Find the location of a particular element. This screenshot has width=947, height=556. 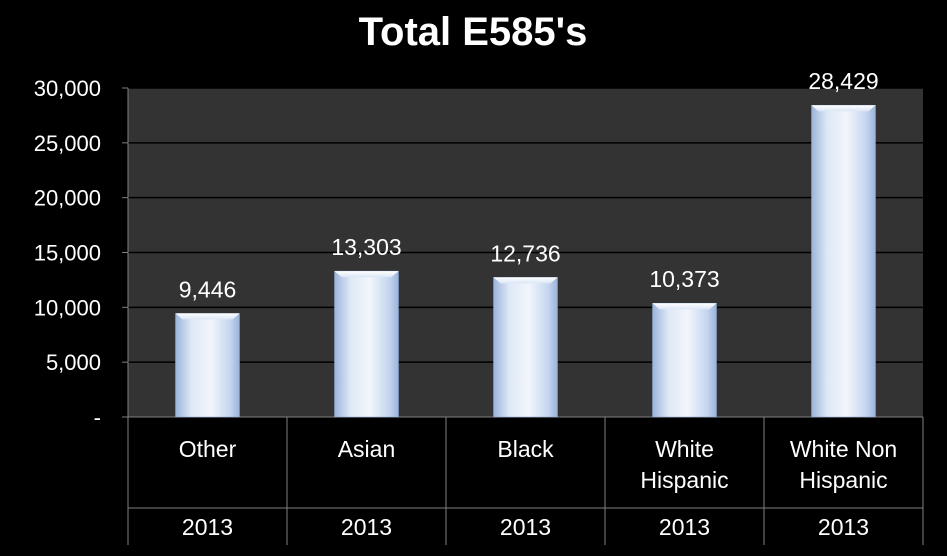

y-tick-label: - is located at coordinates (97, 417).